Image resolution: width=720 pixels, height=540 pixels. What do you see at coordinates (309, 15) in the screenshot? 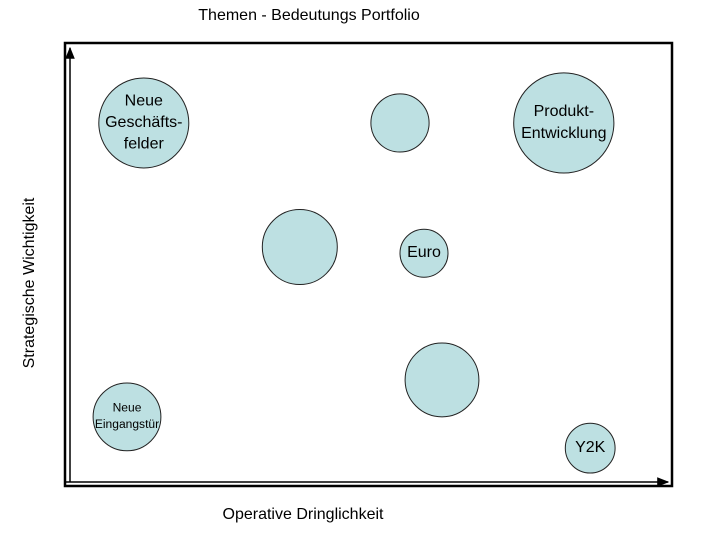
I see `chart-title: Themen - Bedeutungs Portfolio` at bounding box center [309, 15].